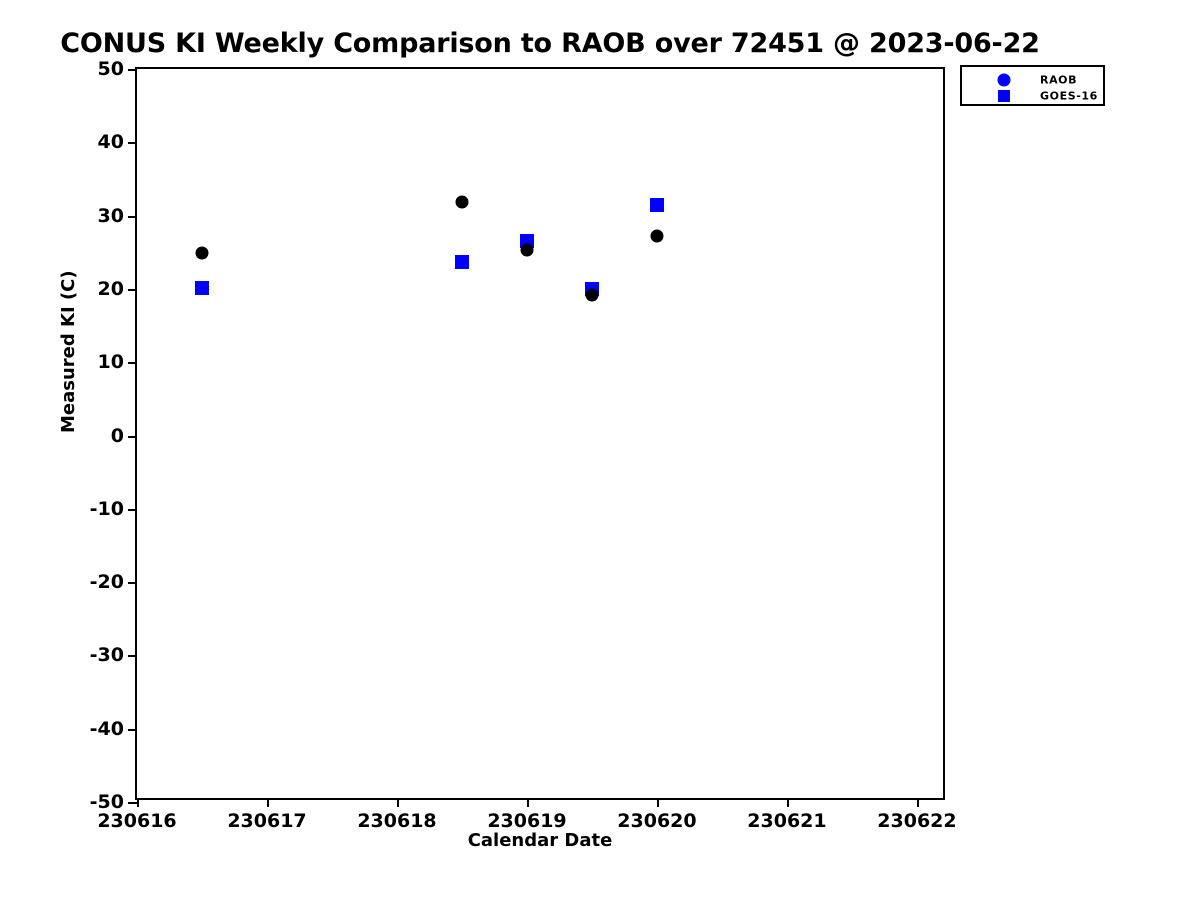  Describe the element at coordinates (106, 508) in the screenshot. I see `y-axis-tick-label: -10` at that location.